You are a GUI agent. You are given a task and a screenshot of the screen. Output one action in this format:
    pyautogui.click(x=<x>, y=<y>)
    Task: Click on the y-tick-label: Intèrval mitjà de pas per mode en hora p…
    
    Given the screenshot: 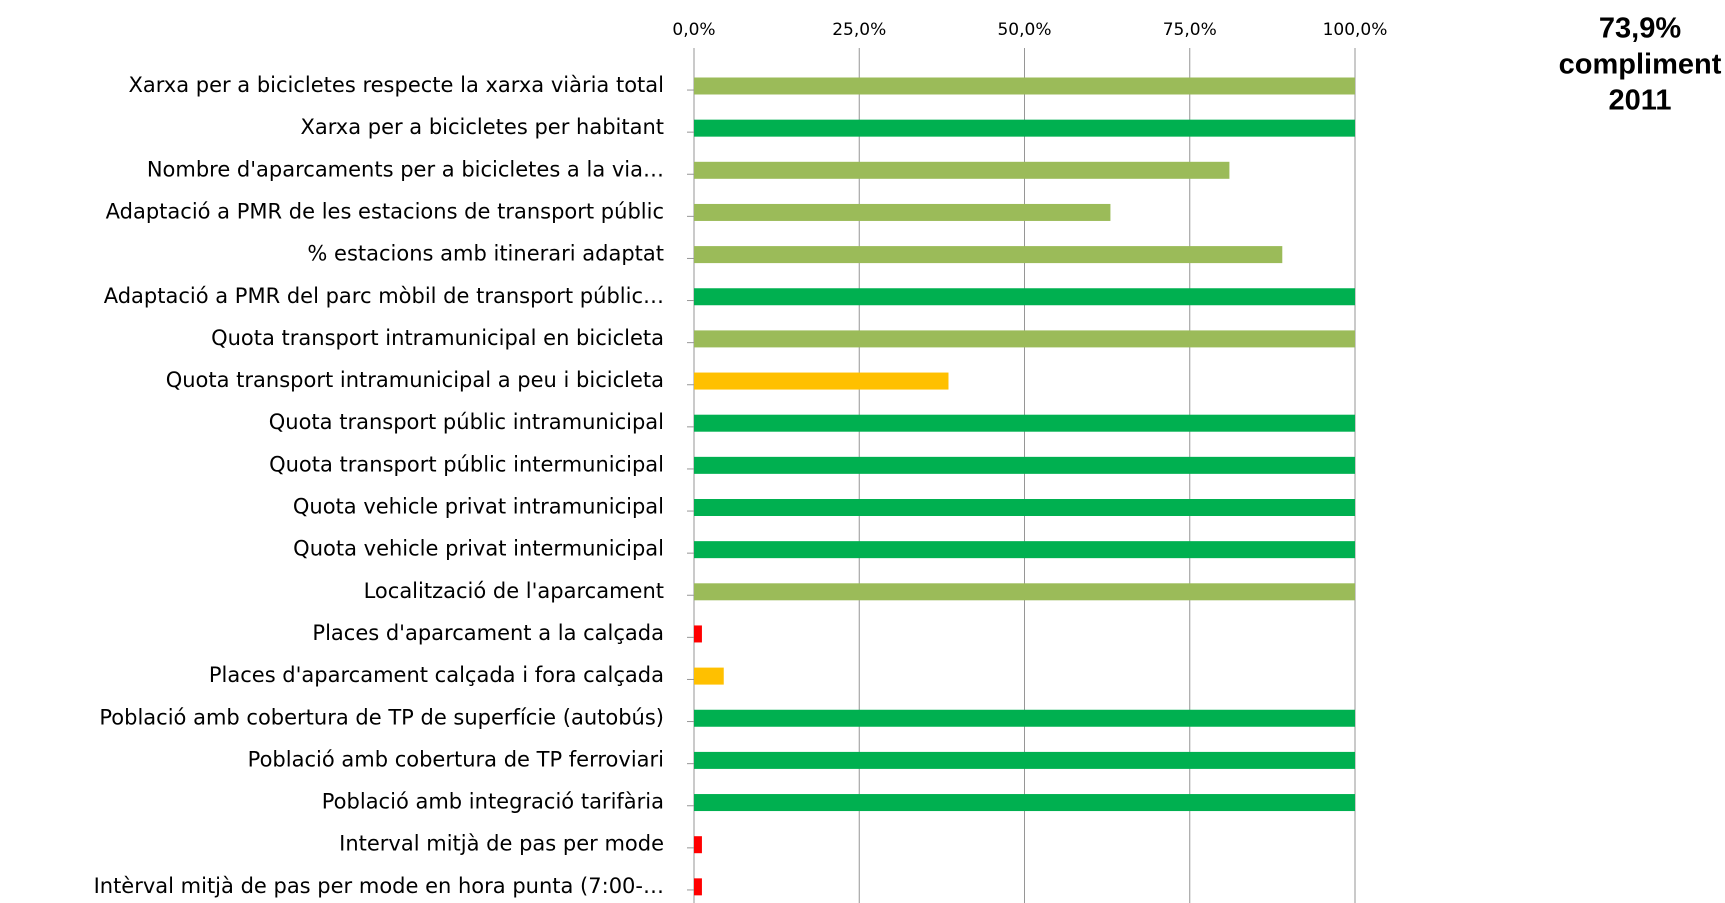 What is the action you would take?
    pyautogui.click(x=379, y=886)
    